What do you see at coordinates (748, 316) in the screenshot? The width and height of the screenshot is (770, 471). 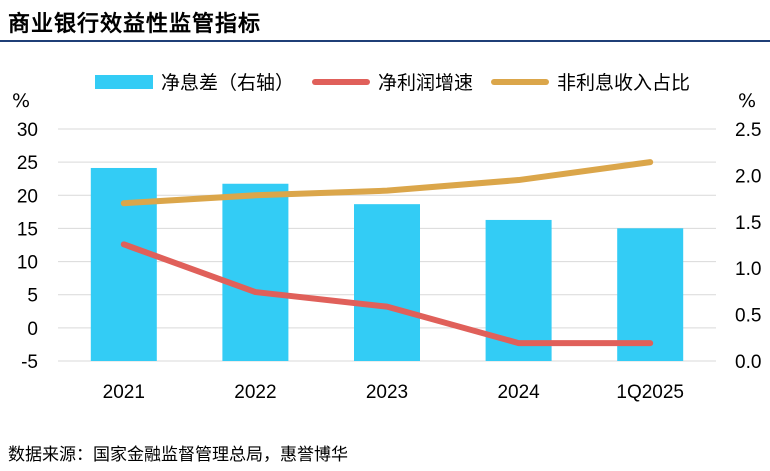 I see `right-tick-label: 0.5` at bounding box center [748, 316].